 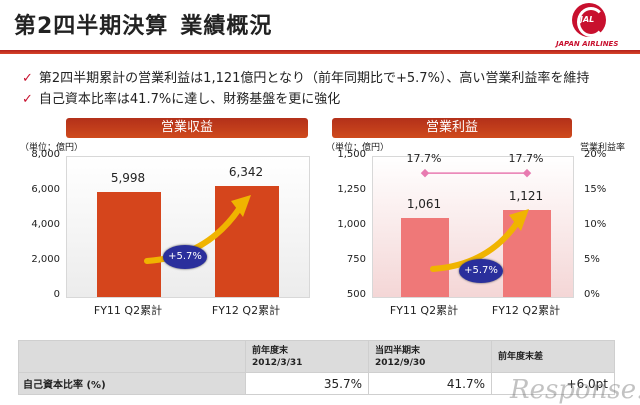 I want to click on watermark: Response., so click(x=575, y=390).